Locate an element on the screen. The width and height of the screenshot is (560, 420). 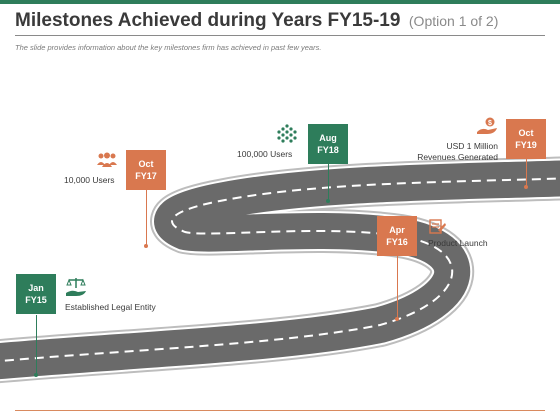
milestone-text-oct-fy19: USD 1 Million Revenues Generated is located at coordinates (457, 151).